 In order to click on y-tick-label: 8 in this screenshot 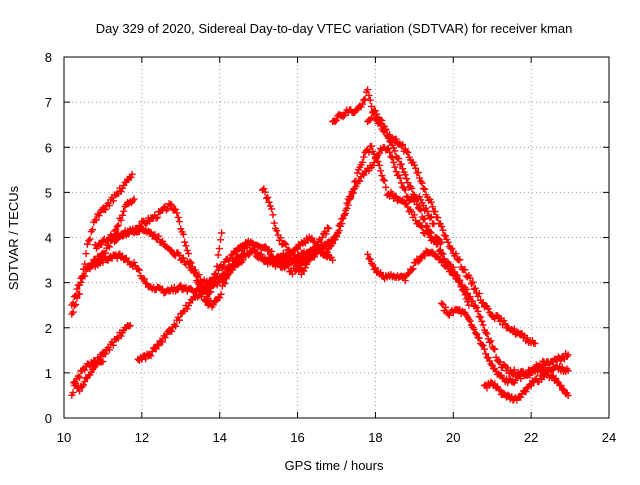, I will do `click(48, 57)`.